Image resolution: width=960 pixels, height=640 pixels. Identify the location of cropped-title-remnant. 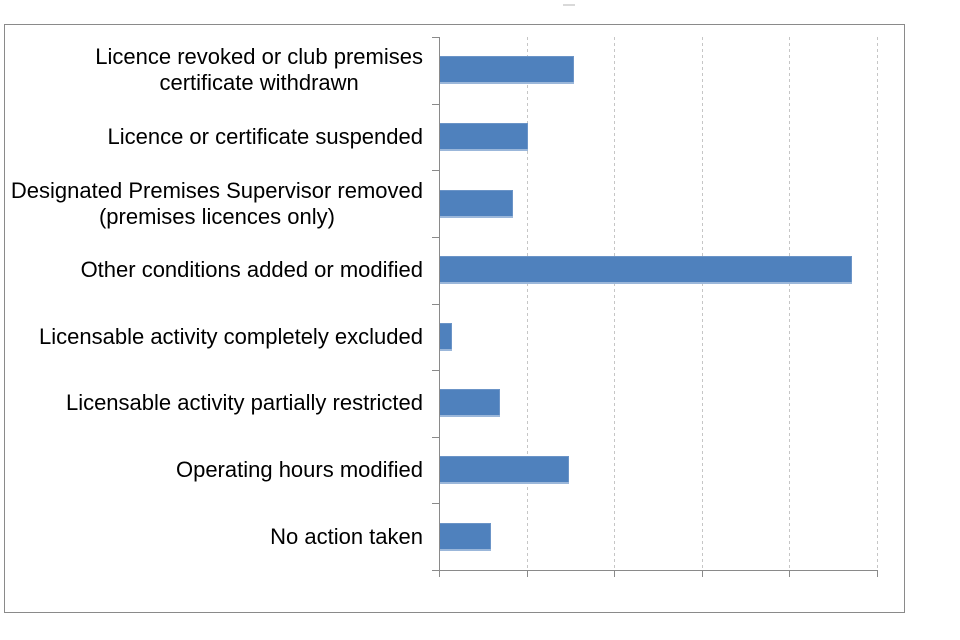
(569, 5).